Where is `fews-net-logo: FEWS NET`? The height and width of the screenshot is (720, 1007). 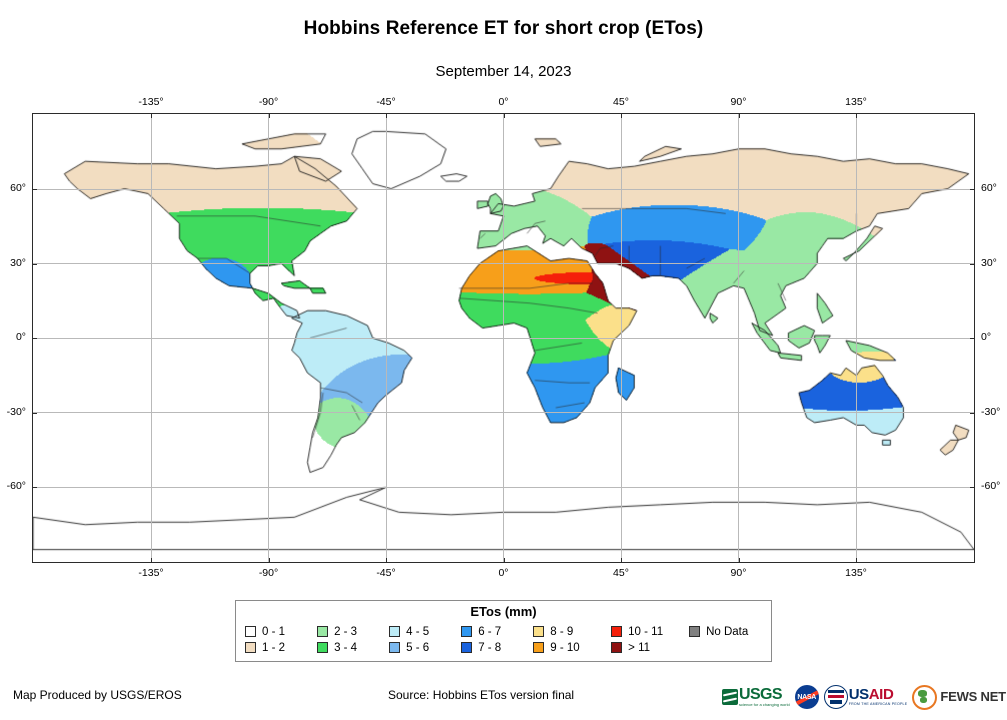 fews-net-logo: FEWS NET is located at coordinates (959, 697).